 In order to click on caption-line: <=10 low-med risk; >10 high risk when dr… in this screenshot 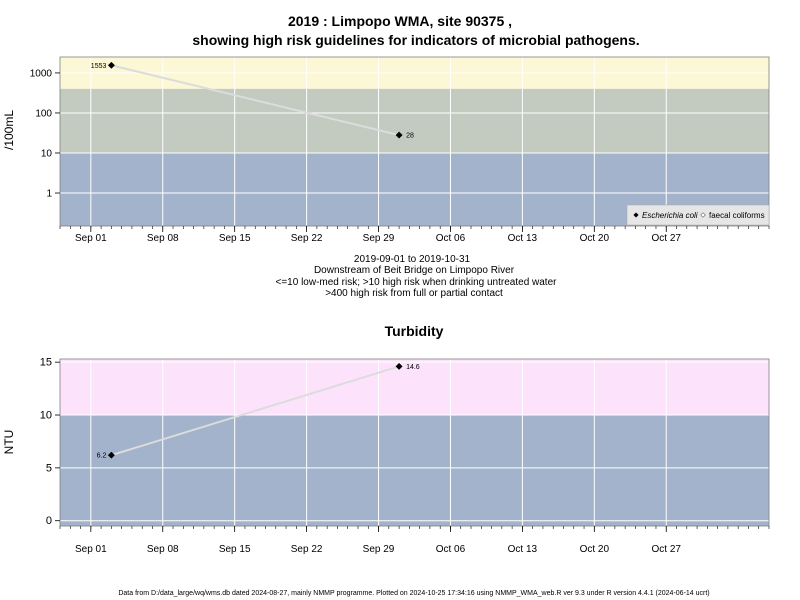, I will do `click(417, 282)`.